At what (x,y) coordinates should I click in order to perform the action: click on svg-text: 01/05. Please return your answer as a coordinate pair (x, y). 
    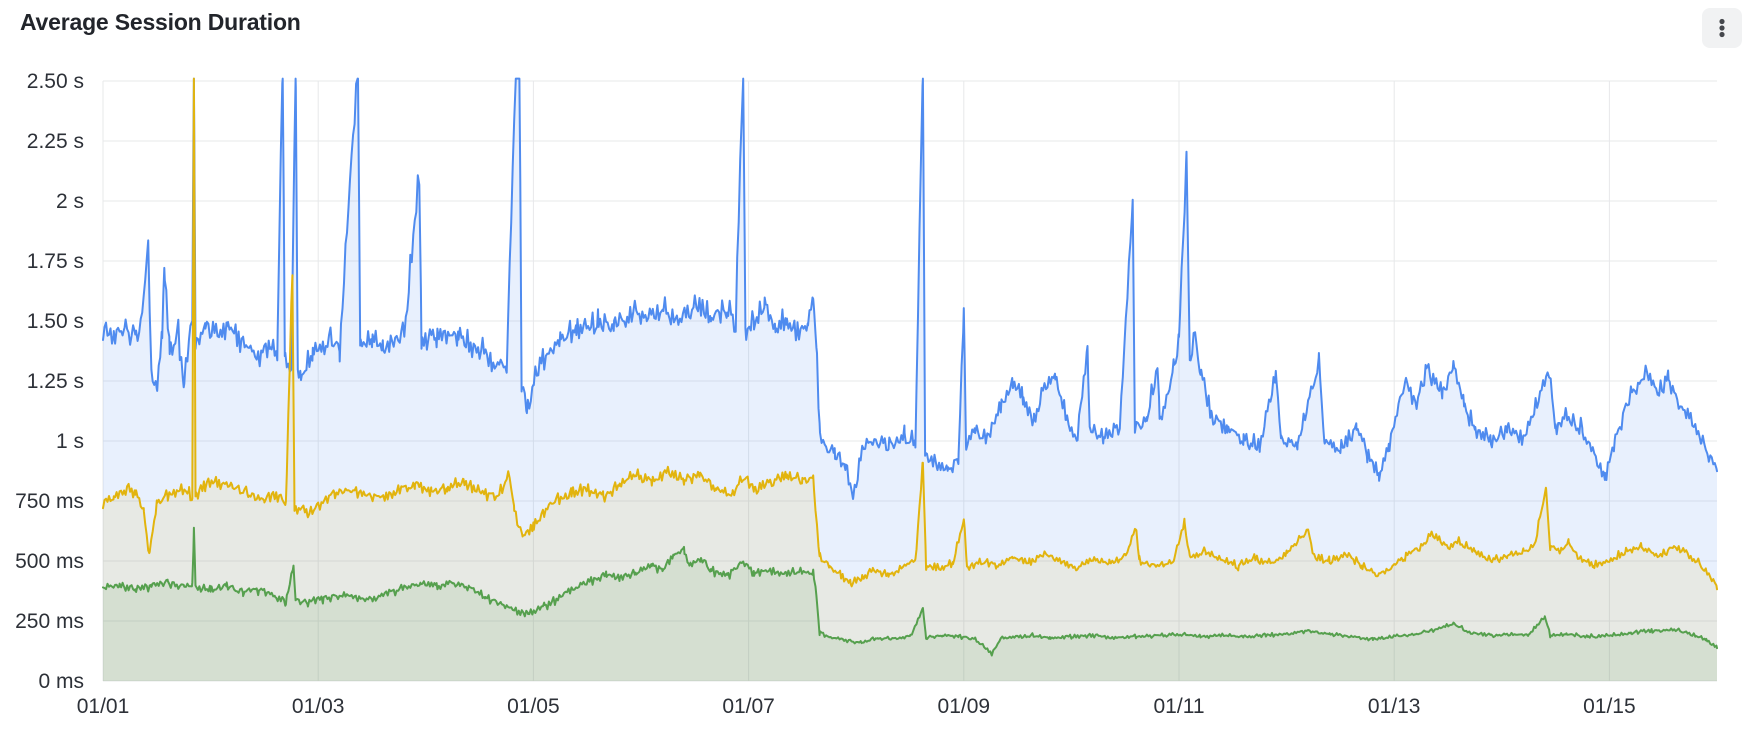
    Looking at the image, I should click on (533, 706).